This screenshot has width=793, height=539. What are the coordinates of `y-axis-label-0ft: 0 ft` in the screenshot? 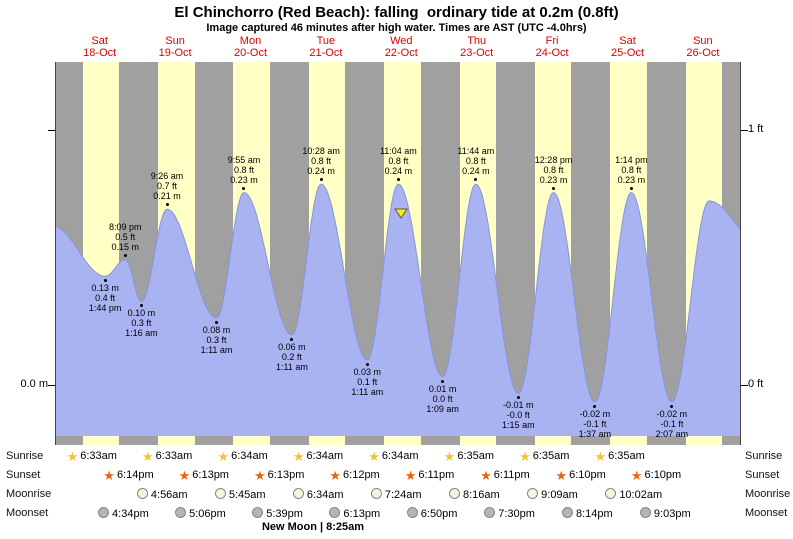 It's located at (756, 384).